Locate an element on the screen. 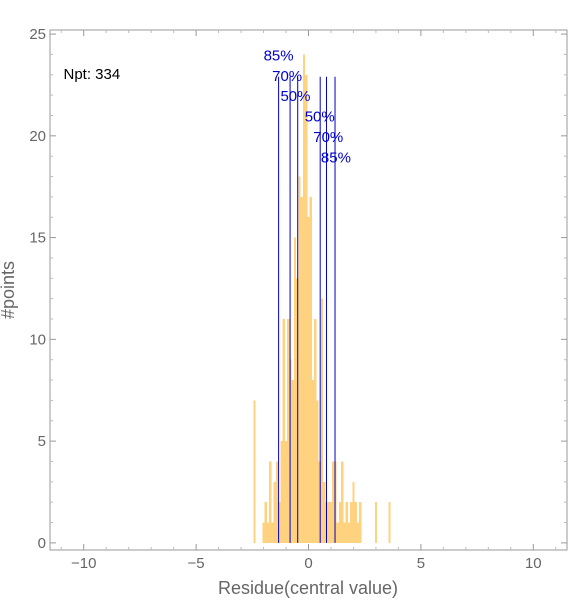 The width and height of the screenshot is (569, 600). x-tick-label: −10 is located at coordinates (83, 563).